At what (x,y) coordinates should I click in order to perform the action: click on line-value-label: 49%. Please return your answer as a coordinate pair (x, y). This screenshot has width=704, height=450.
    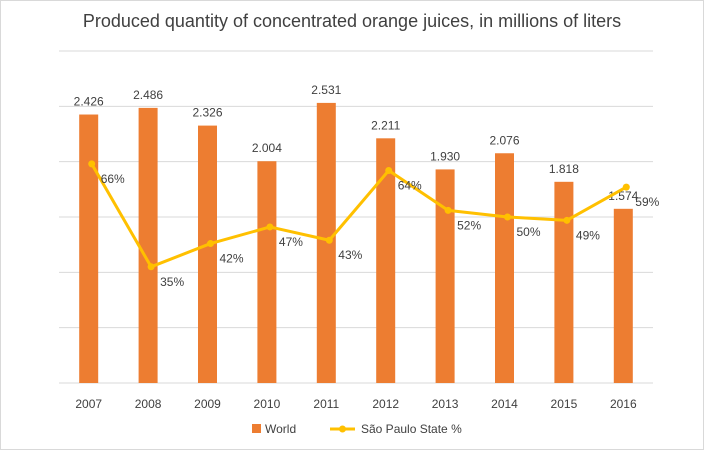
    Looking at the image, I should click on (588, 235).